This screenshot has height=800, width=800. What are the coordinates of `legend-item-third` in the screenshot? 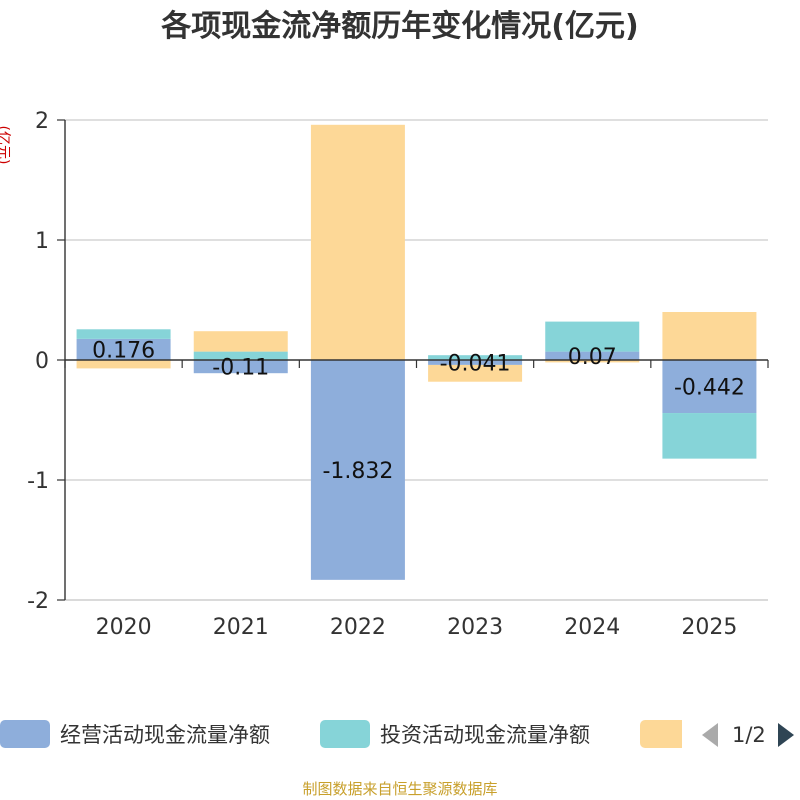 It's located at (661, 734).